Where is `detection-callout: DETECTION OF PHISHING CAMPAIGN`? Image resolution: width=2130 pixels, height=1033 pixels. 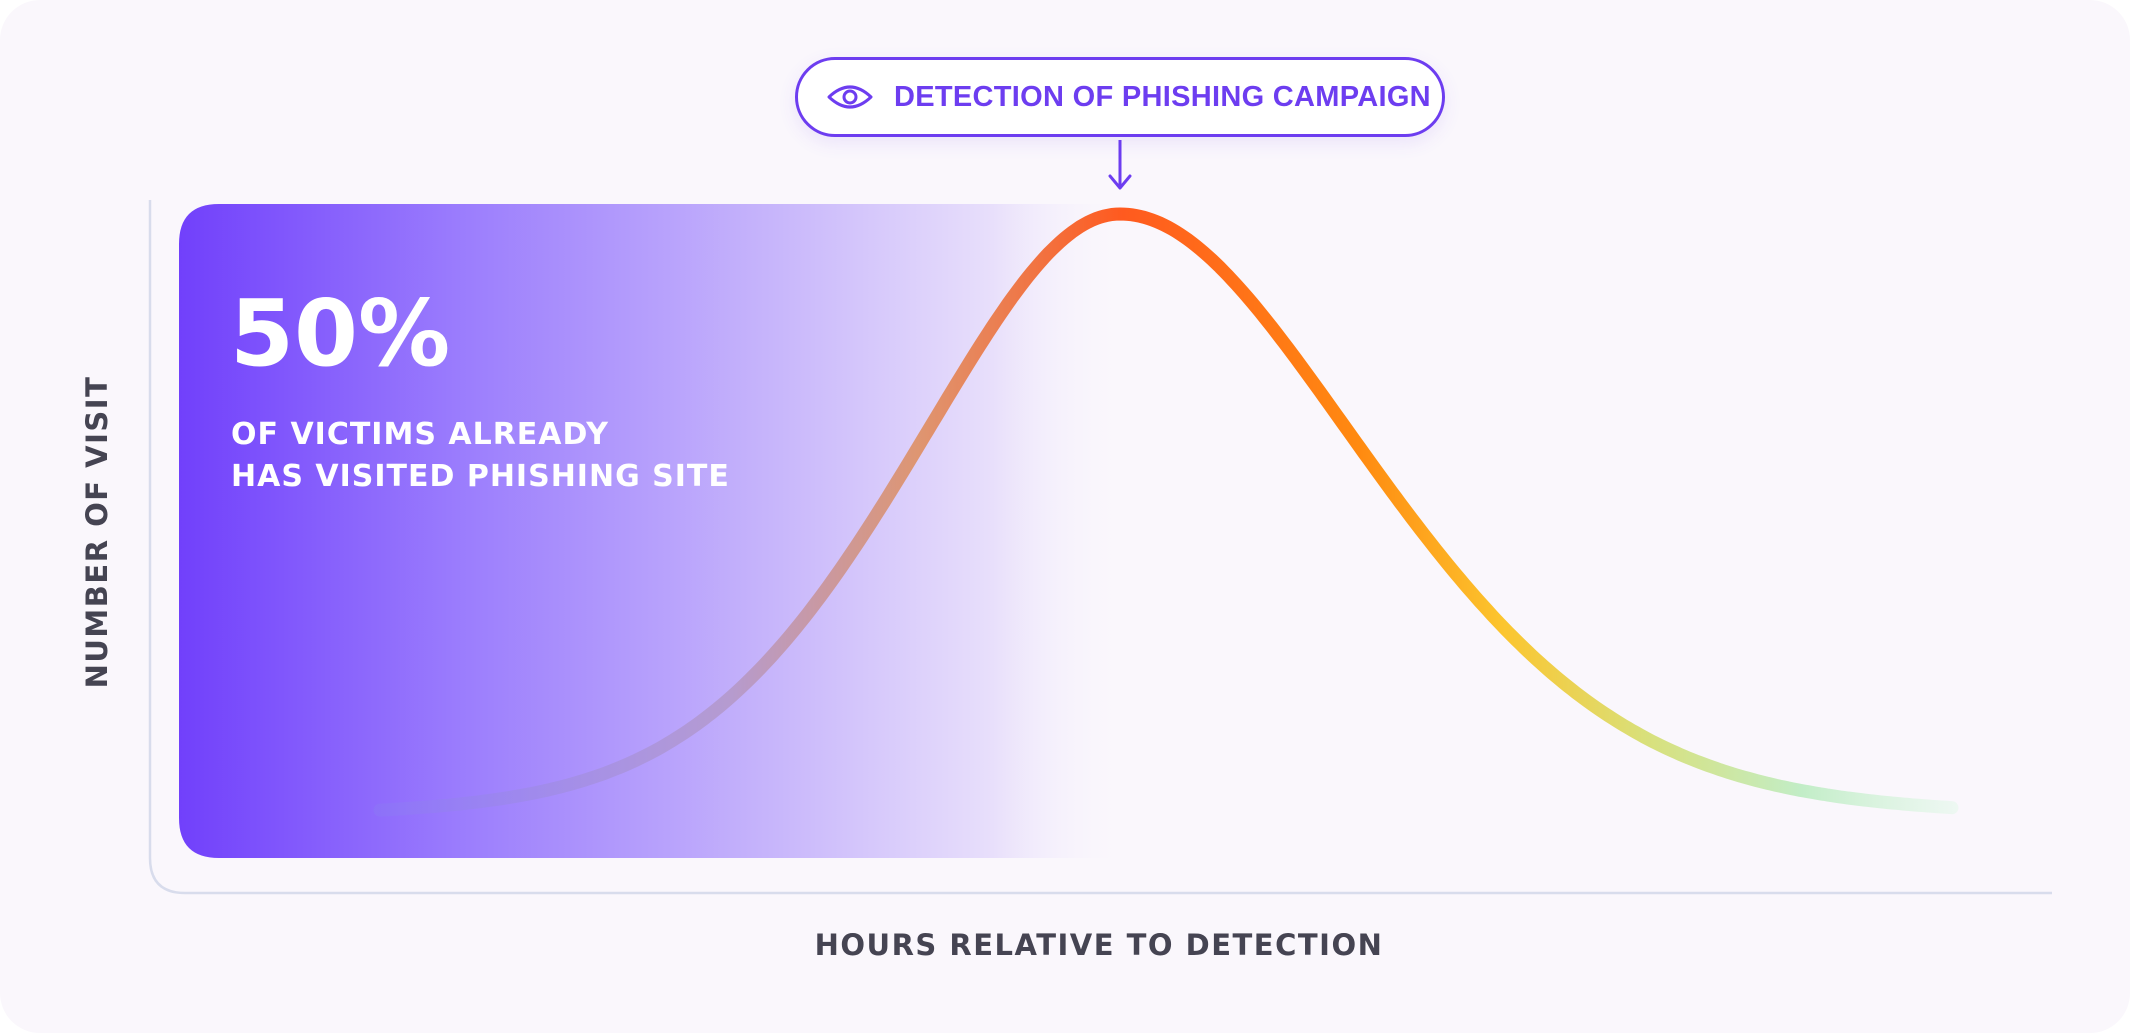 detection-callout: DETECTION OF PHISHING CAMPAIGN is located at coordinates (1120, 97).